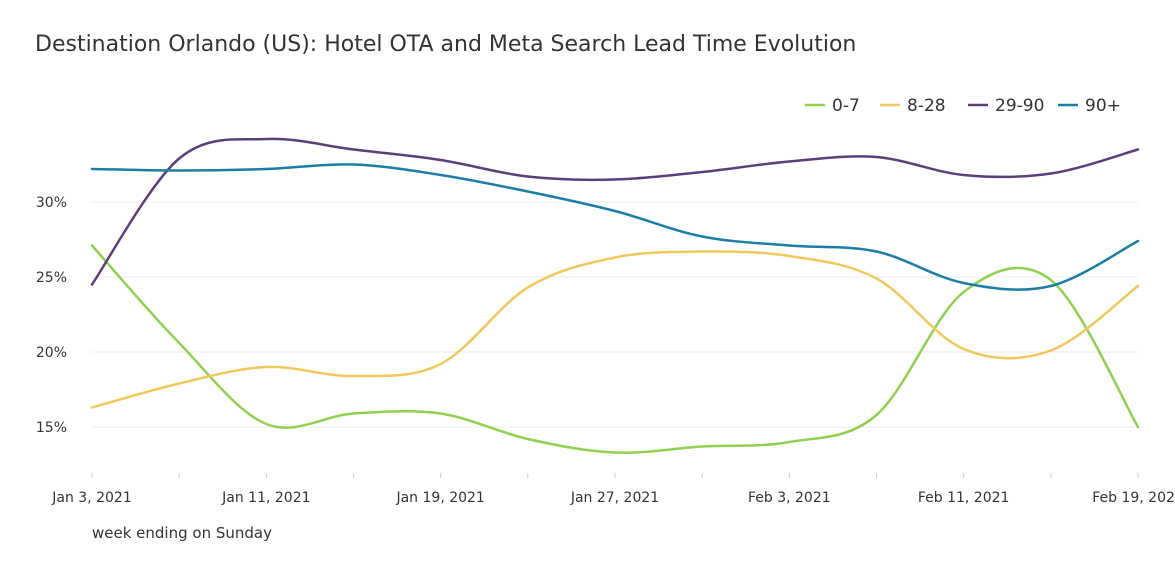 This screenshot has width=1175, height=575. What do you see at coordinates (51, 278) in the screenshot?
I see `y-tick-label: 25%` at bounding box center [51, 278].